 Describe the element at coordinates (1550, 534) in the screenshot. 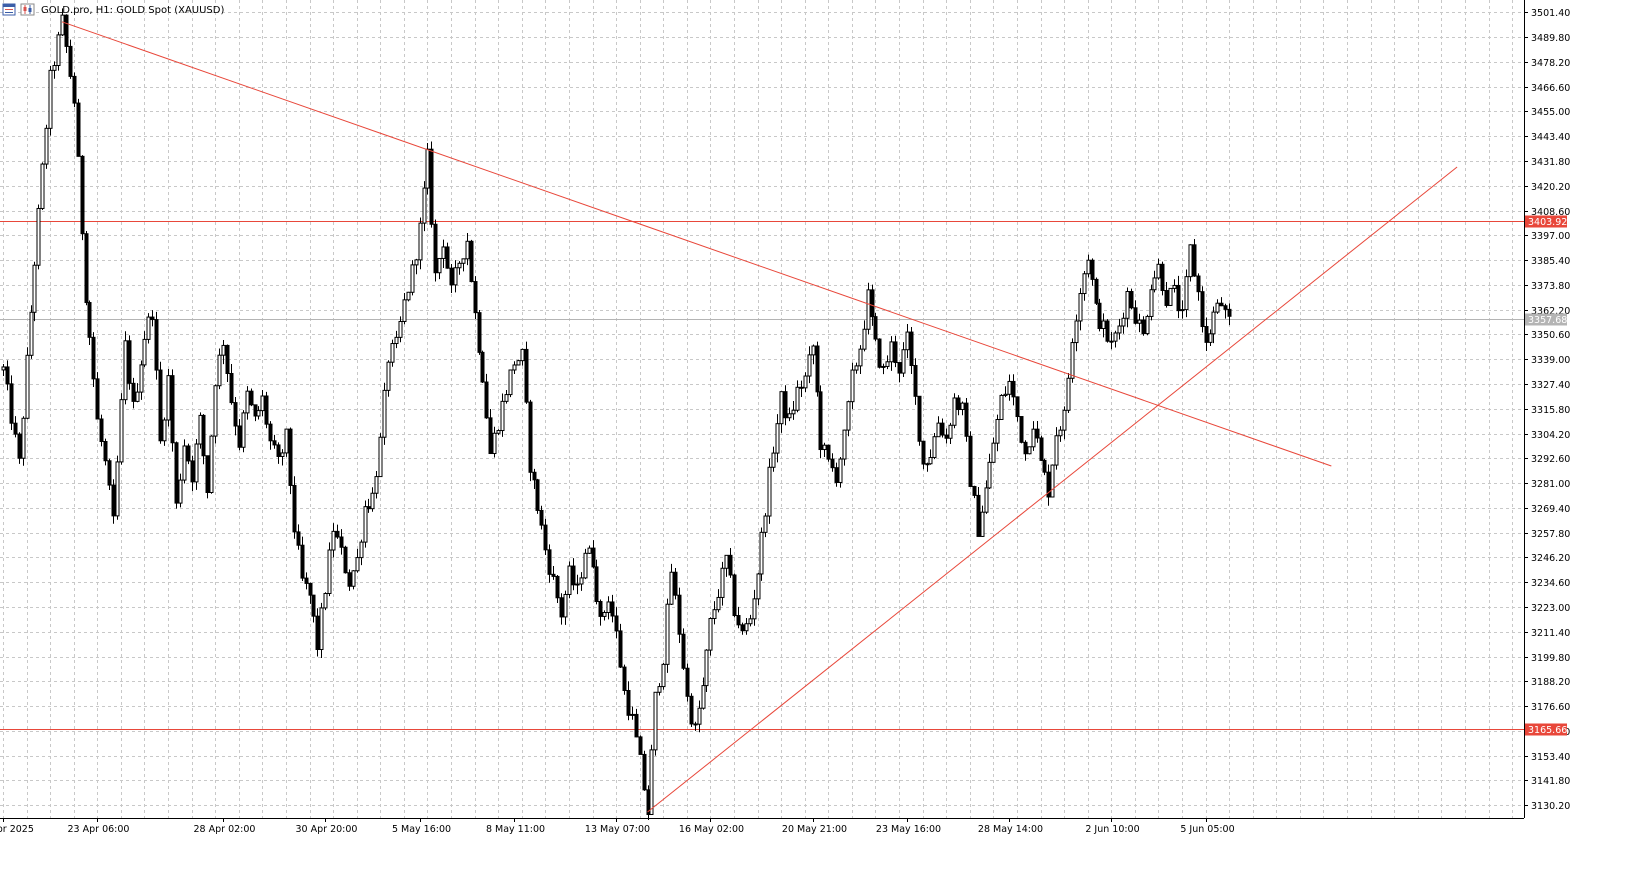

I see `y-tick-label: 3257.80` at that location.